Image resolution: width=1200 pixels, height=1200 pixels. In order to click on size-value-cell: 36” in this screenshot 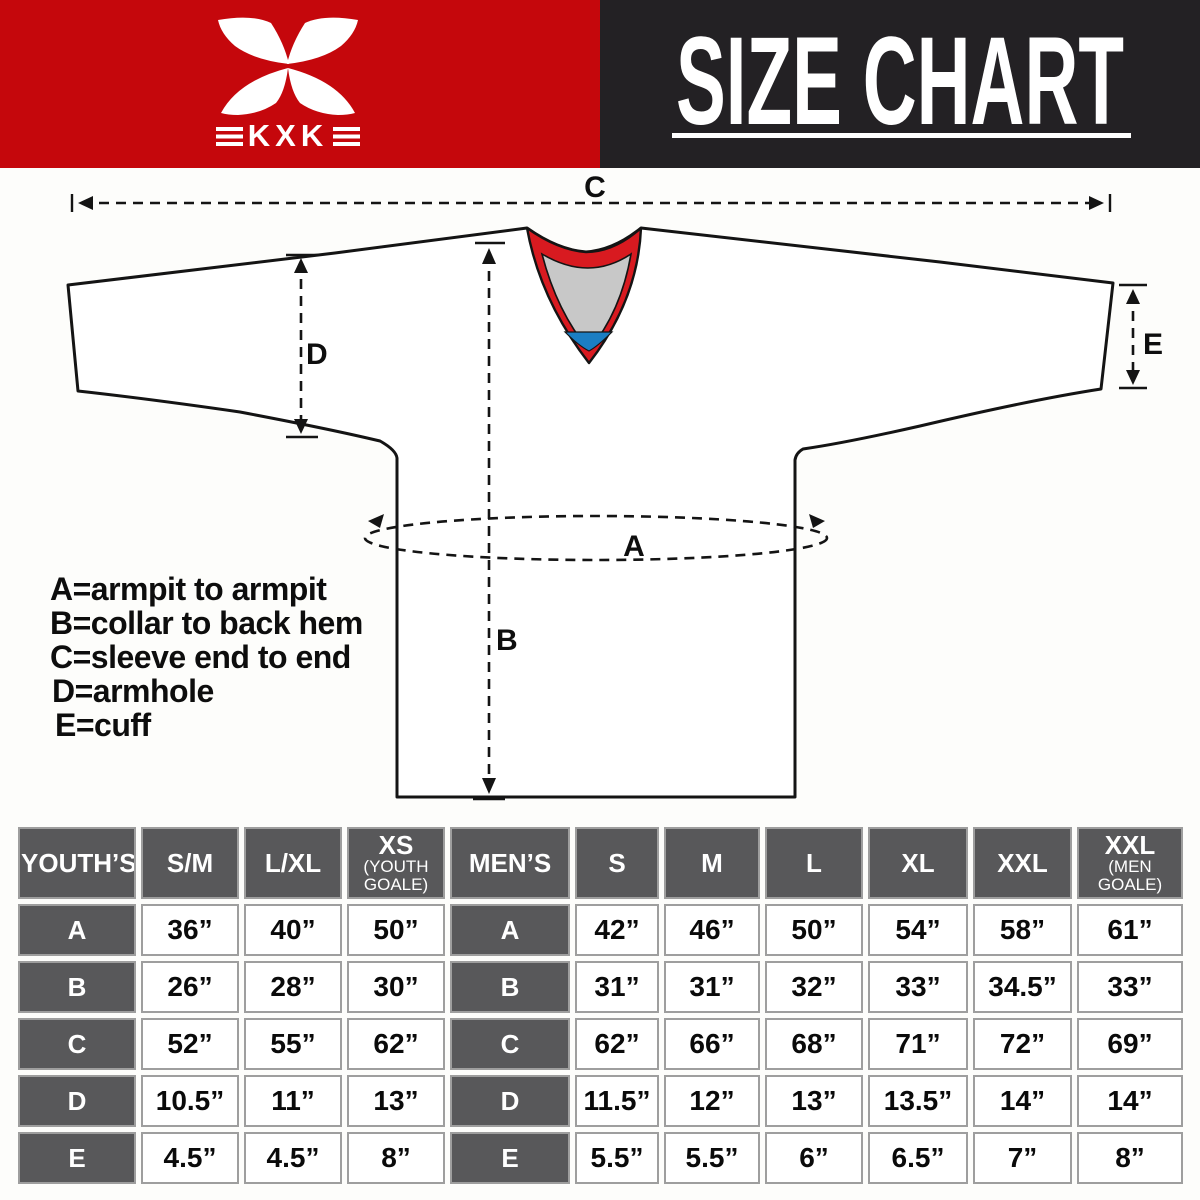, I will do `click(190, 930)`.